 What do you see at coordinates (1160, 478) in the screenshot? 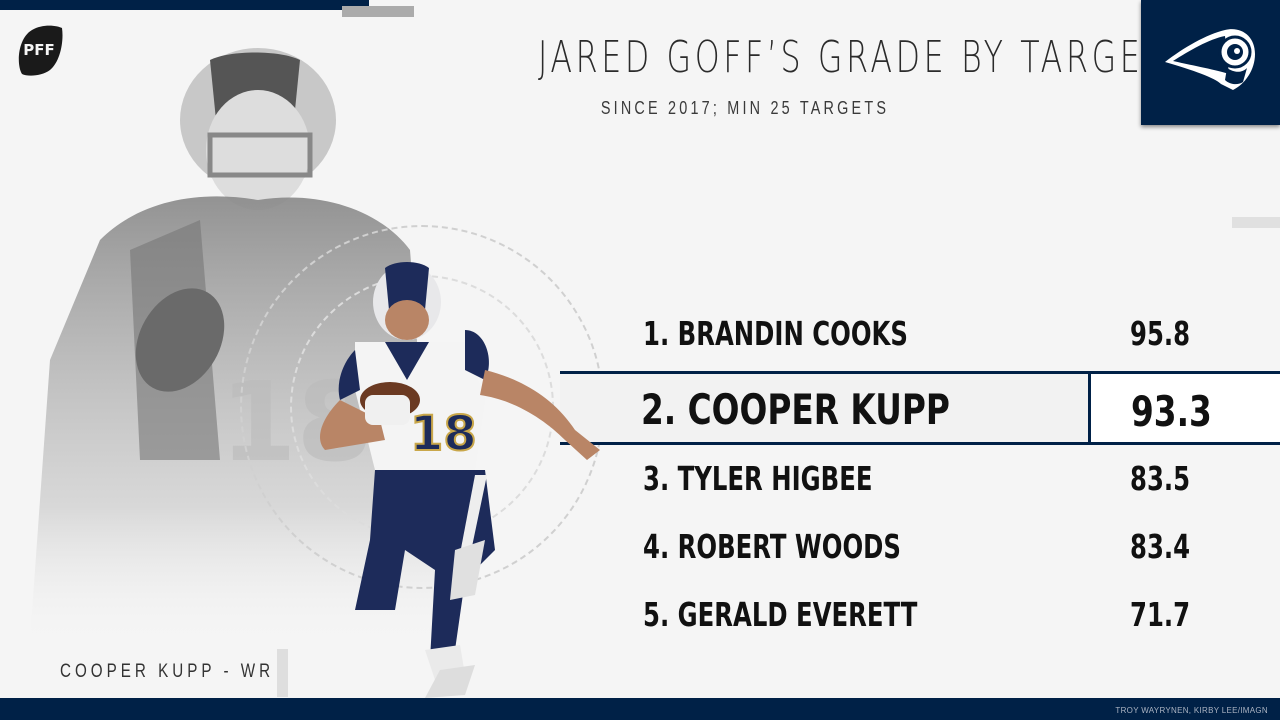
I see `player-grade: 83.5` at bounding box center [1160, 478].